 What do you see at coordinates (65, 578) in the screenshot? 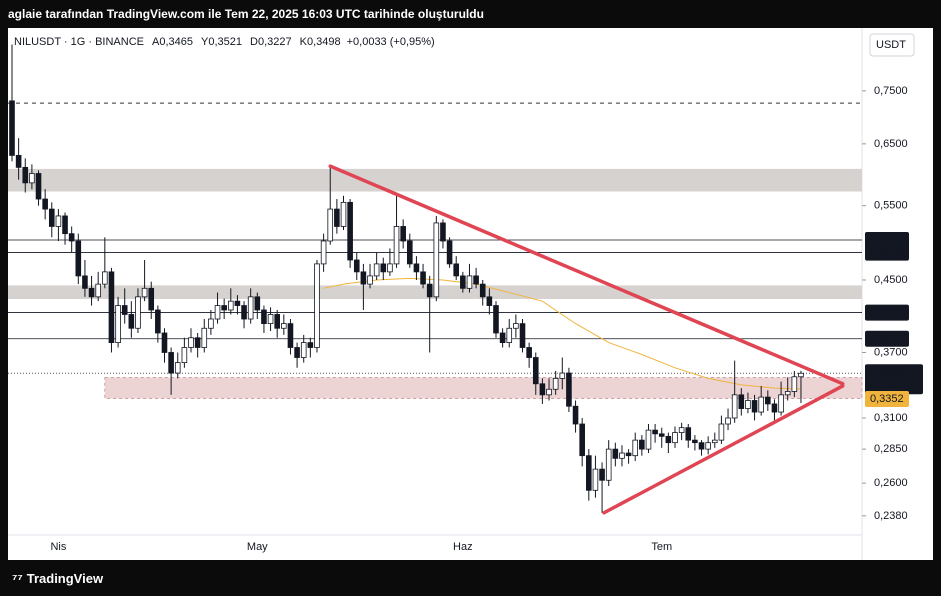
I see `footer-text: TradingView` at bounding box center [65, 578].